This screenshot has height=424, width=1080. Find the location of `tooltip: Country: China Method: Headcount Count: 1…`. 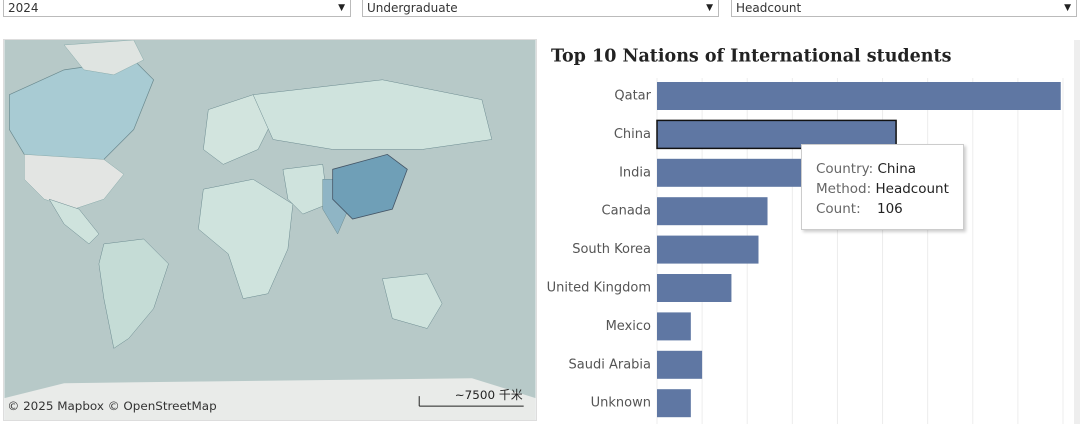

tooltip: Country: China Method: Headcount Count: 1… is located at coordinates (882, 187).